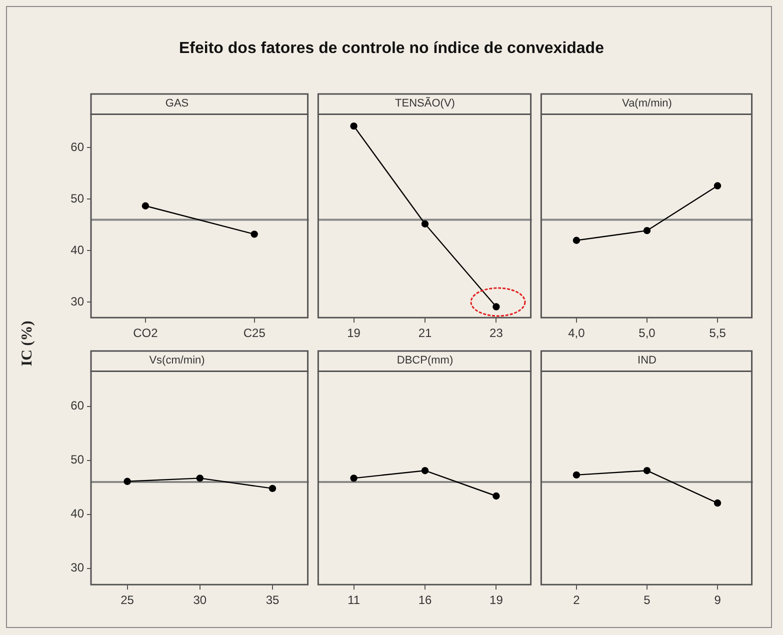 The width and height of the screenshot is (783, 635). I want to click on x-tick-label: 5,5, so click(717, 333).